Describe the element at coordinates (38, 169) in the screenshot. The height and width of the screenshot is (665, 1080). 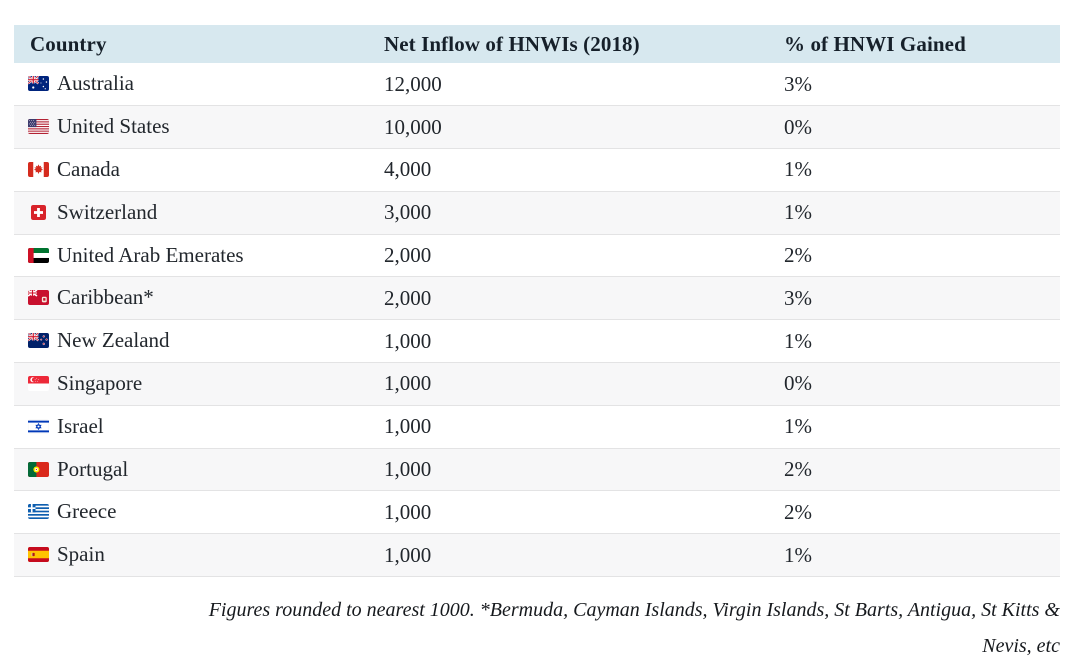
I see `canada-flag-icon` at that location.